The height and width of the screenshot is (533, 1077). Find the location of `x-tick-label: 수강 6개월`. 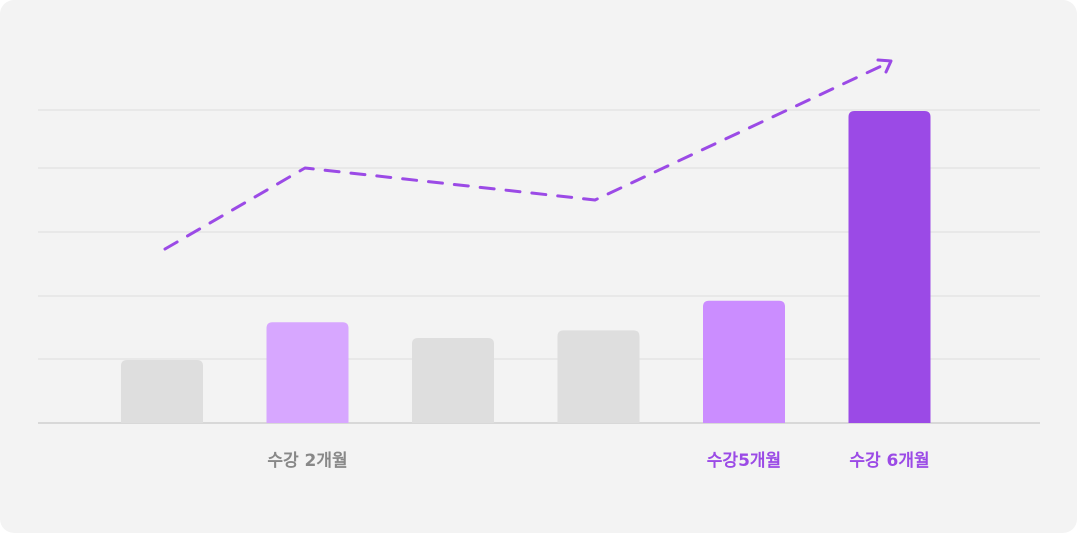

x-tick-label: 수강 6개월 is located at coordinates (889, 461).